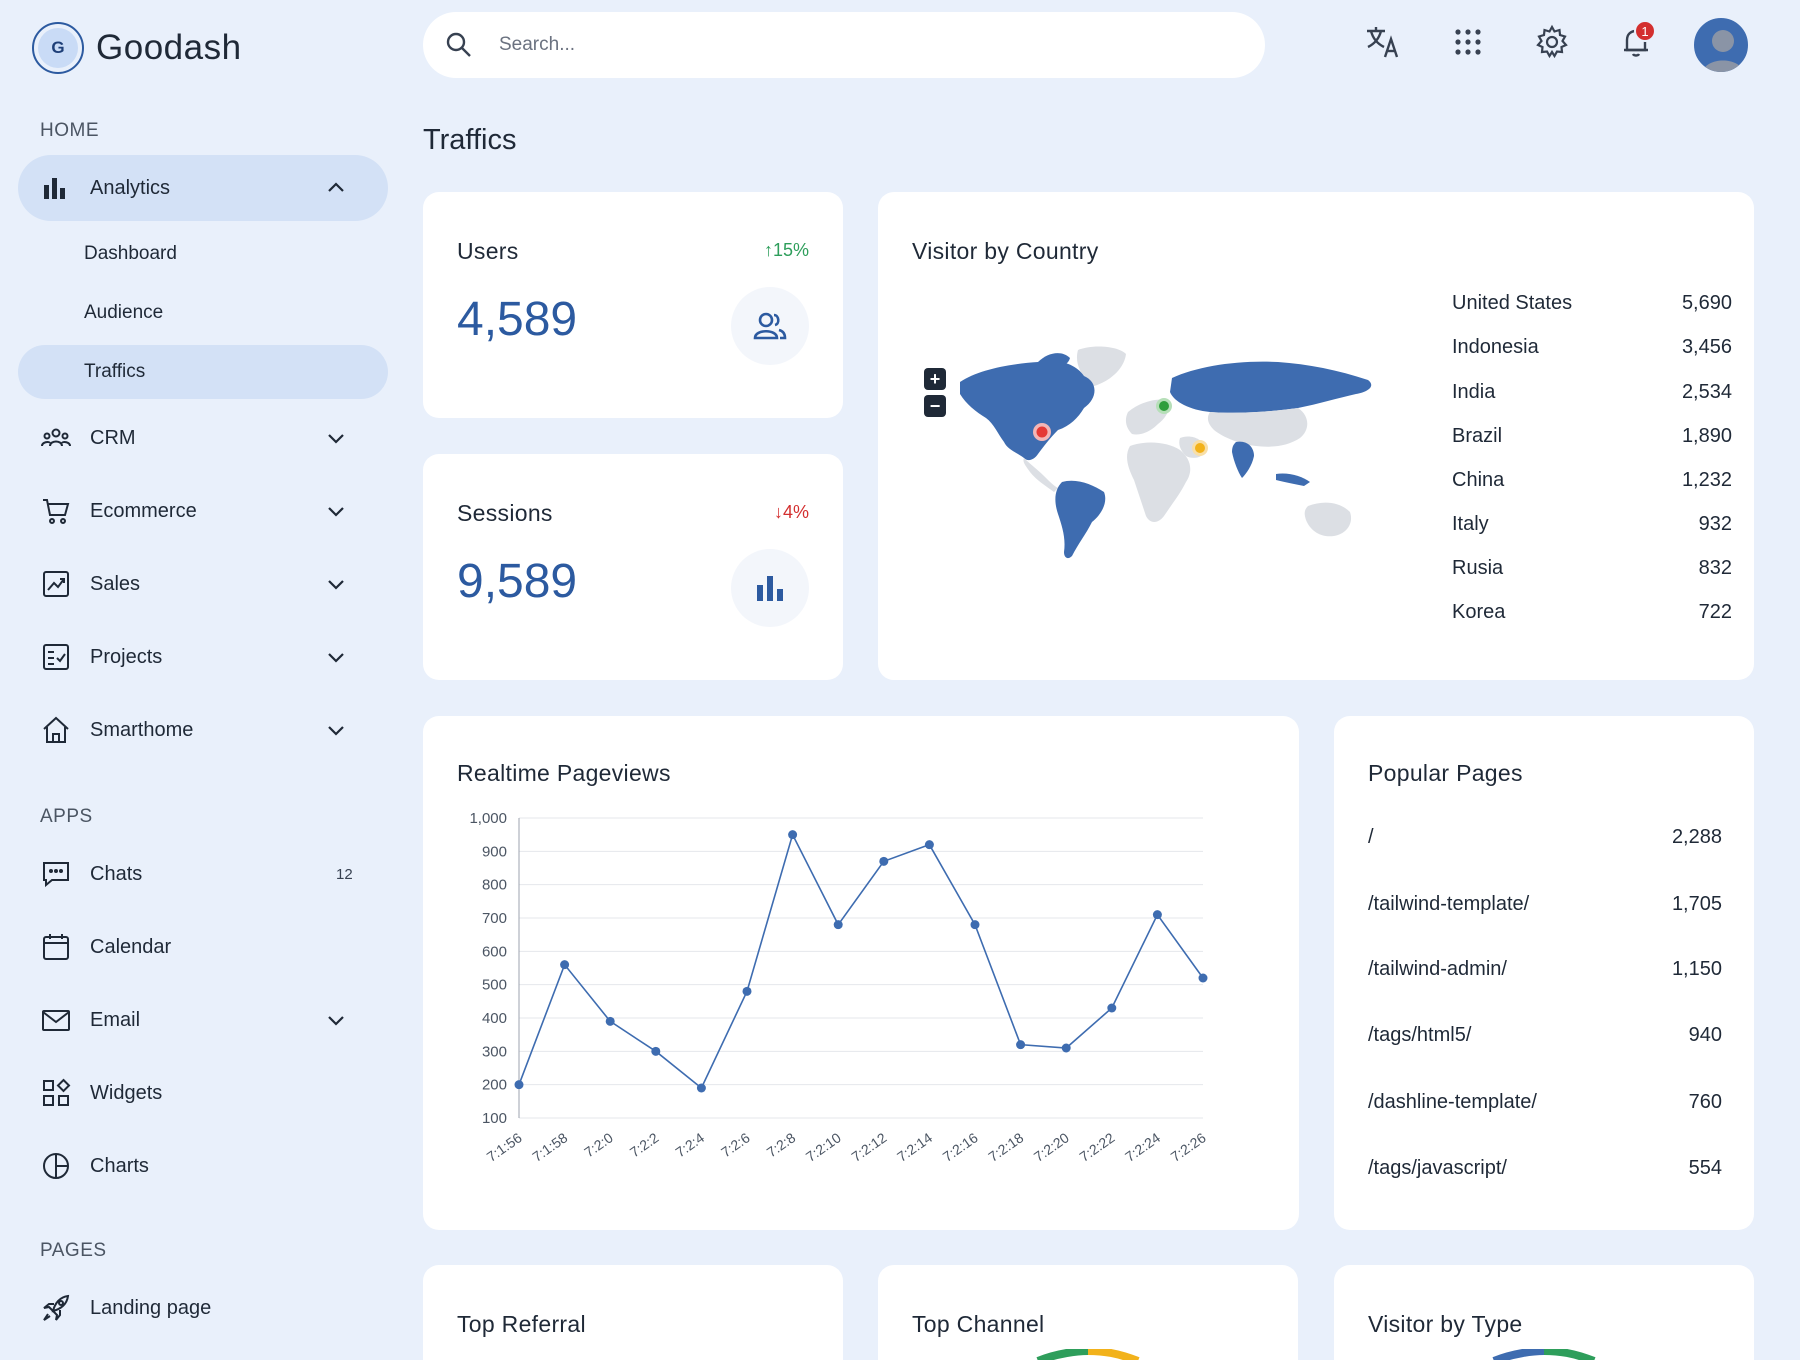 The height and width of the screenshot is (1360, 1800). I want to click on grid-icon, so click(1468, 44).